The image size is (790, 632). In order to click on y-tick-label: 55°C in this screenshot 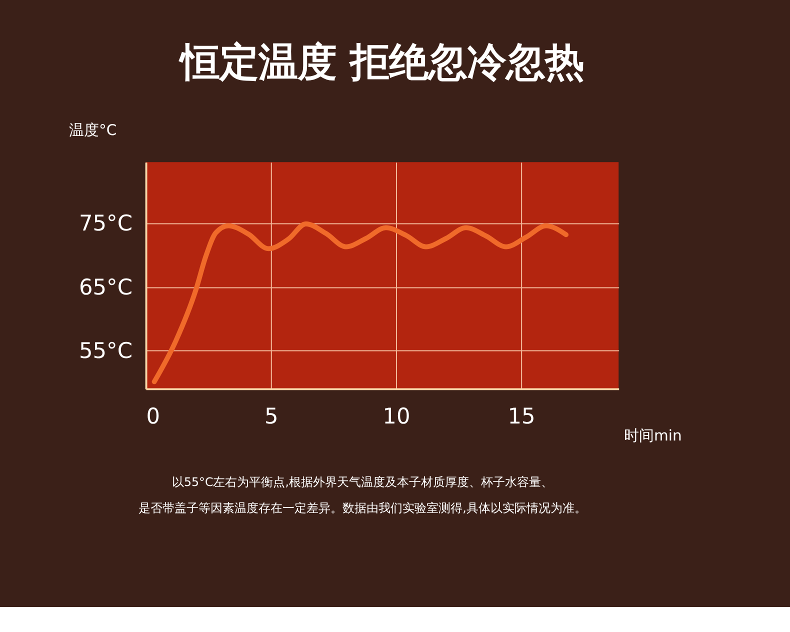, I will do `click(105, 351)`.